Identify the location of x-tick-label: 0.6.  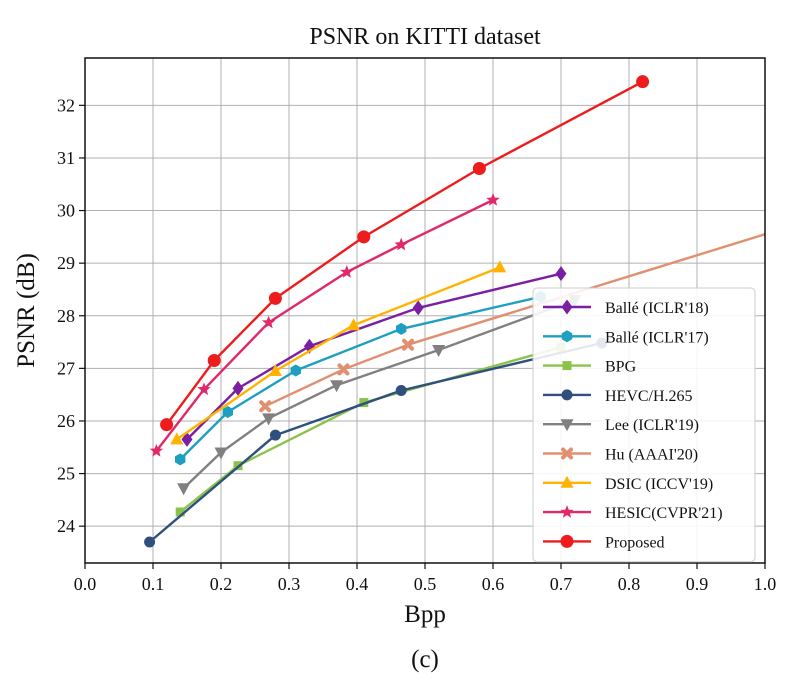
(493, 584).